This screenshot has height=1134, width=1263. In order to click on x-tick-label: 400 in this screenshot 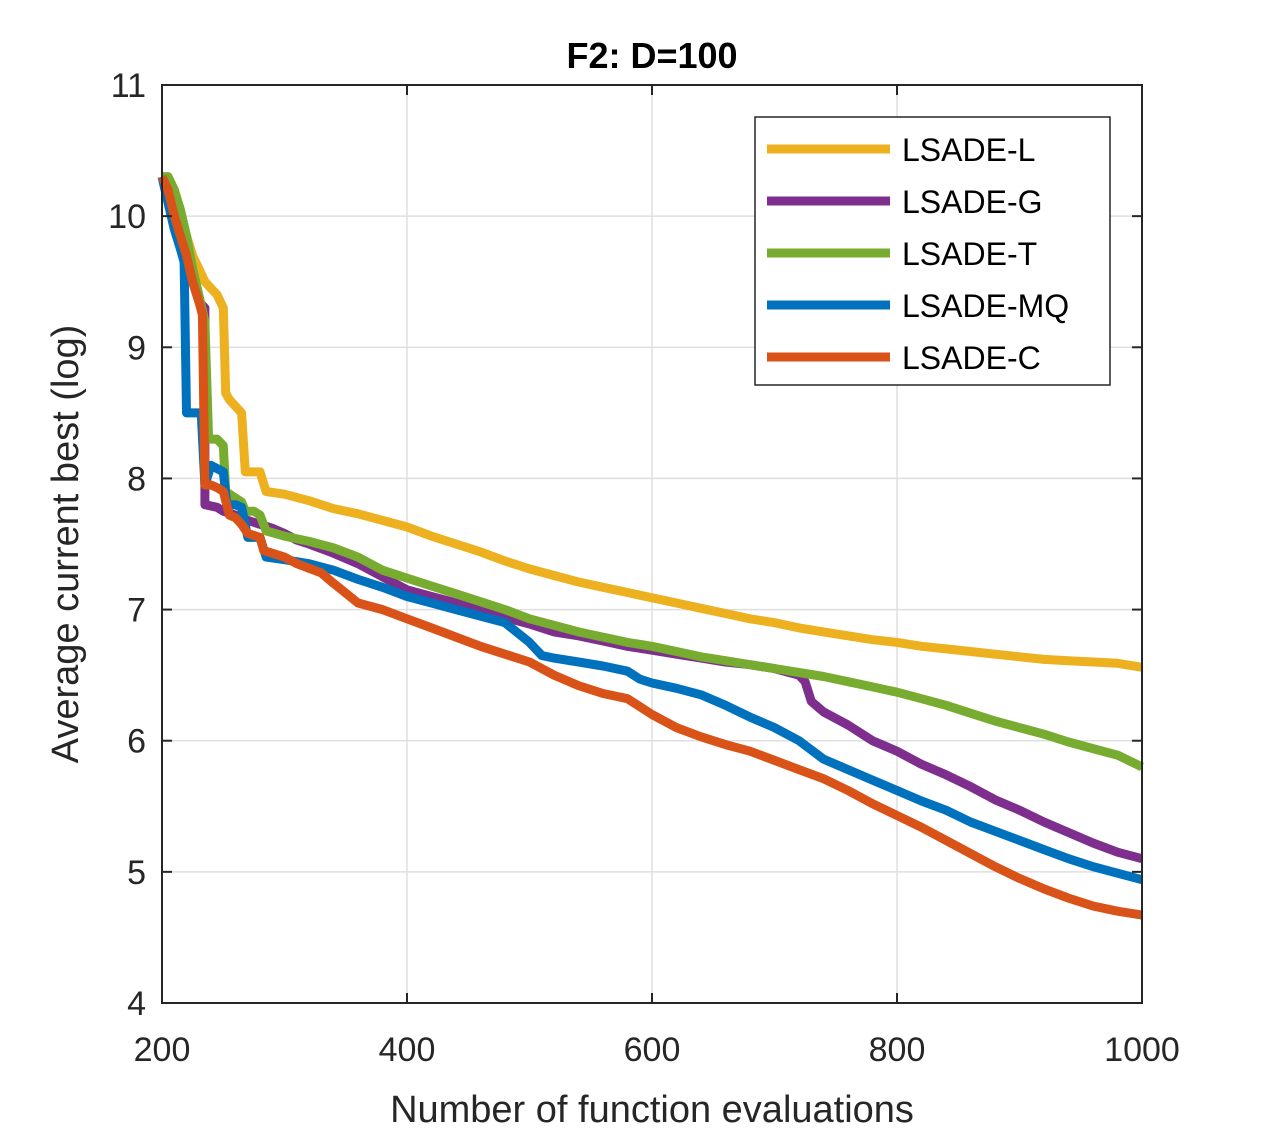, I will do `click(407, 1050)`.